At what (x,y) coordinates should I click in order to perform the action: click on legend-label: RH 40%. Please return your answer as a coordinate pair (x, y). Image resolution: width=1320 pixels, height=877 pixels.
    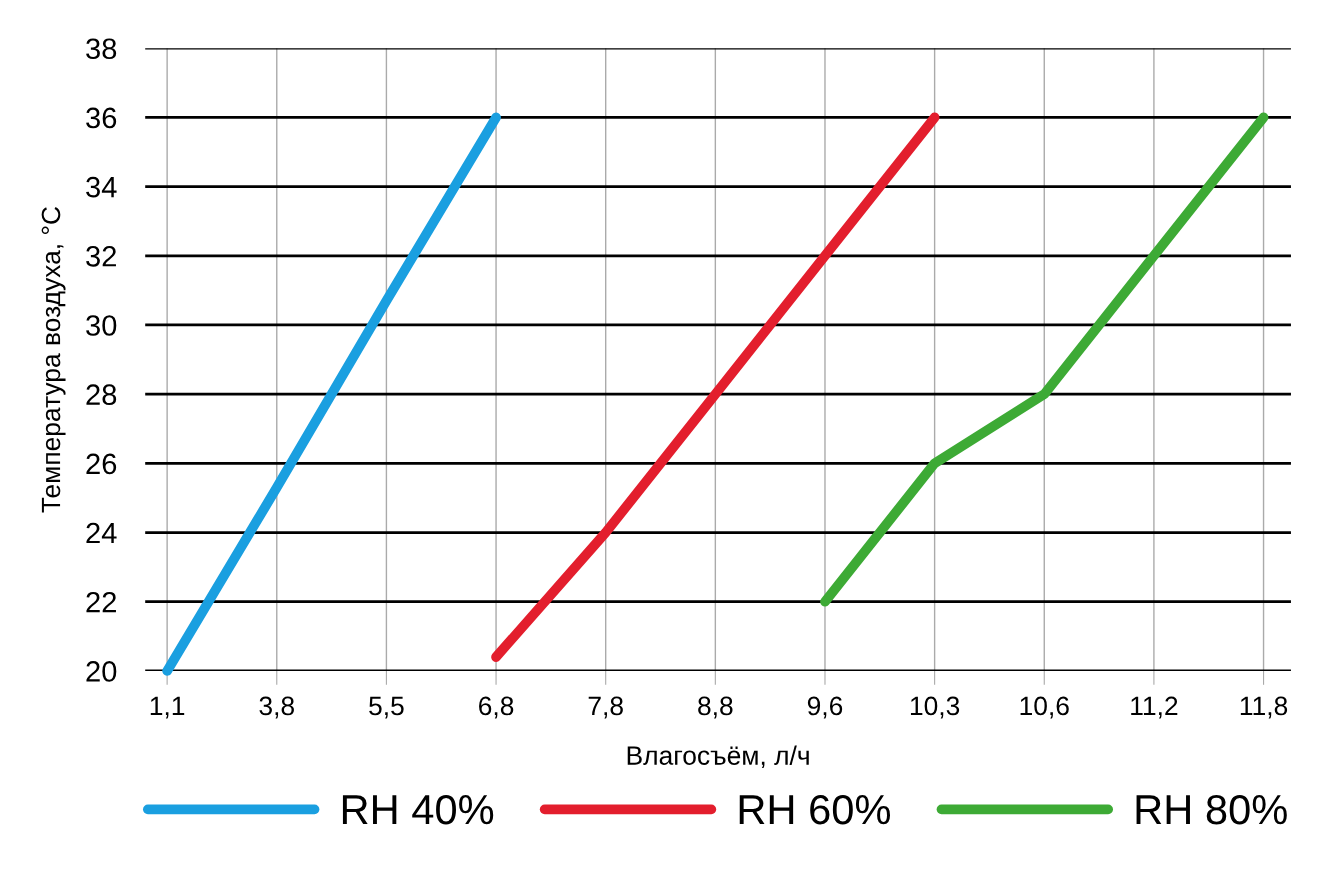
    Looking at the image, I should click on (418, 809).